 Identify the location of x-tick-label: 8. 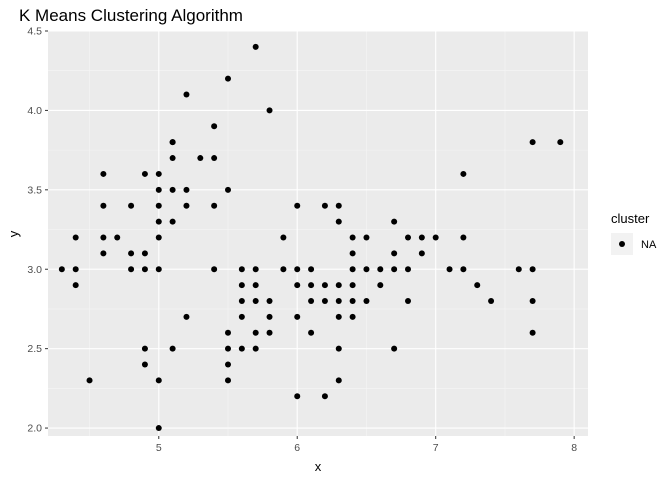
(574, 448).